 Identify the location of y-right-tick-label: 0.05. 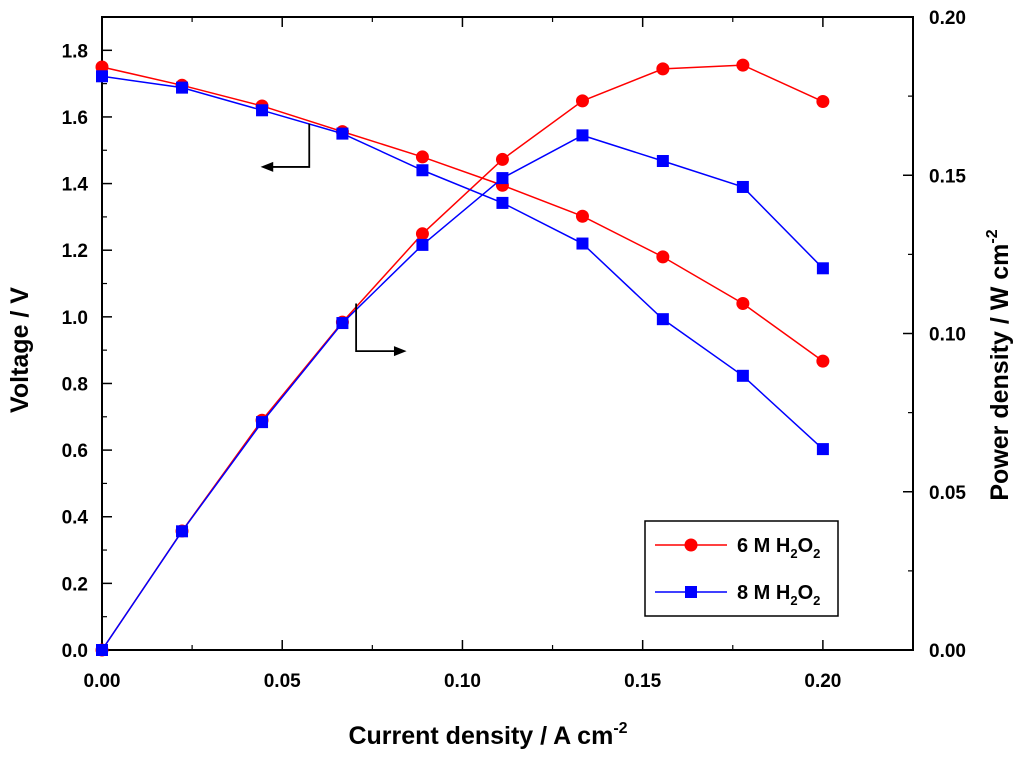
(947, 493).